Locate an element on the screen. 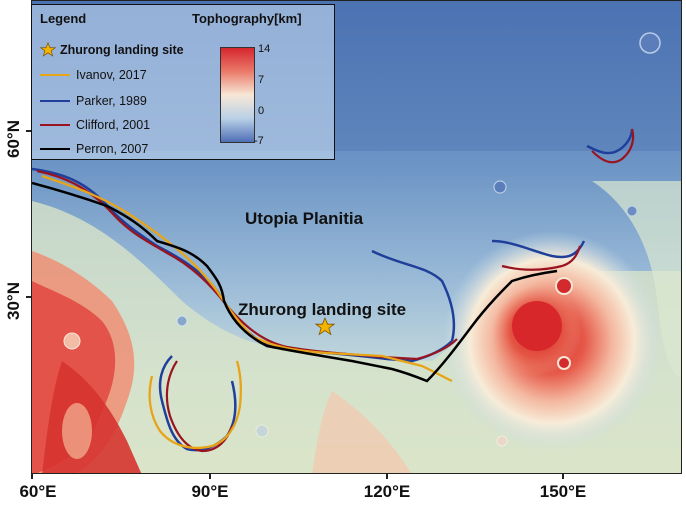 Image resolution: width=686 pixels, height=514 pixels. albor-tholus is located at coordinates (564, 363).